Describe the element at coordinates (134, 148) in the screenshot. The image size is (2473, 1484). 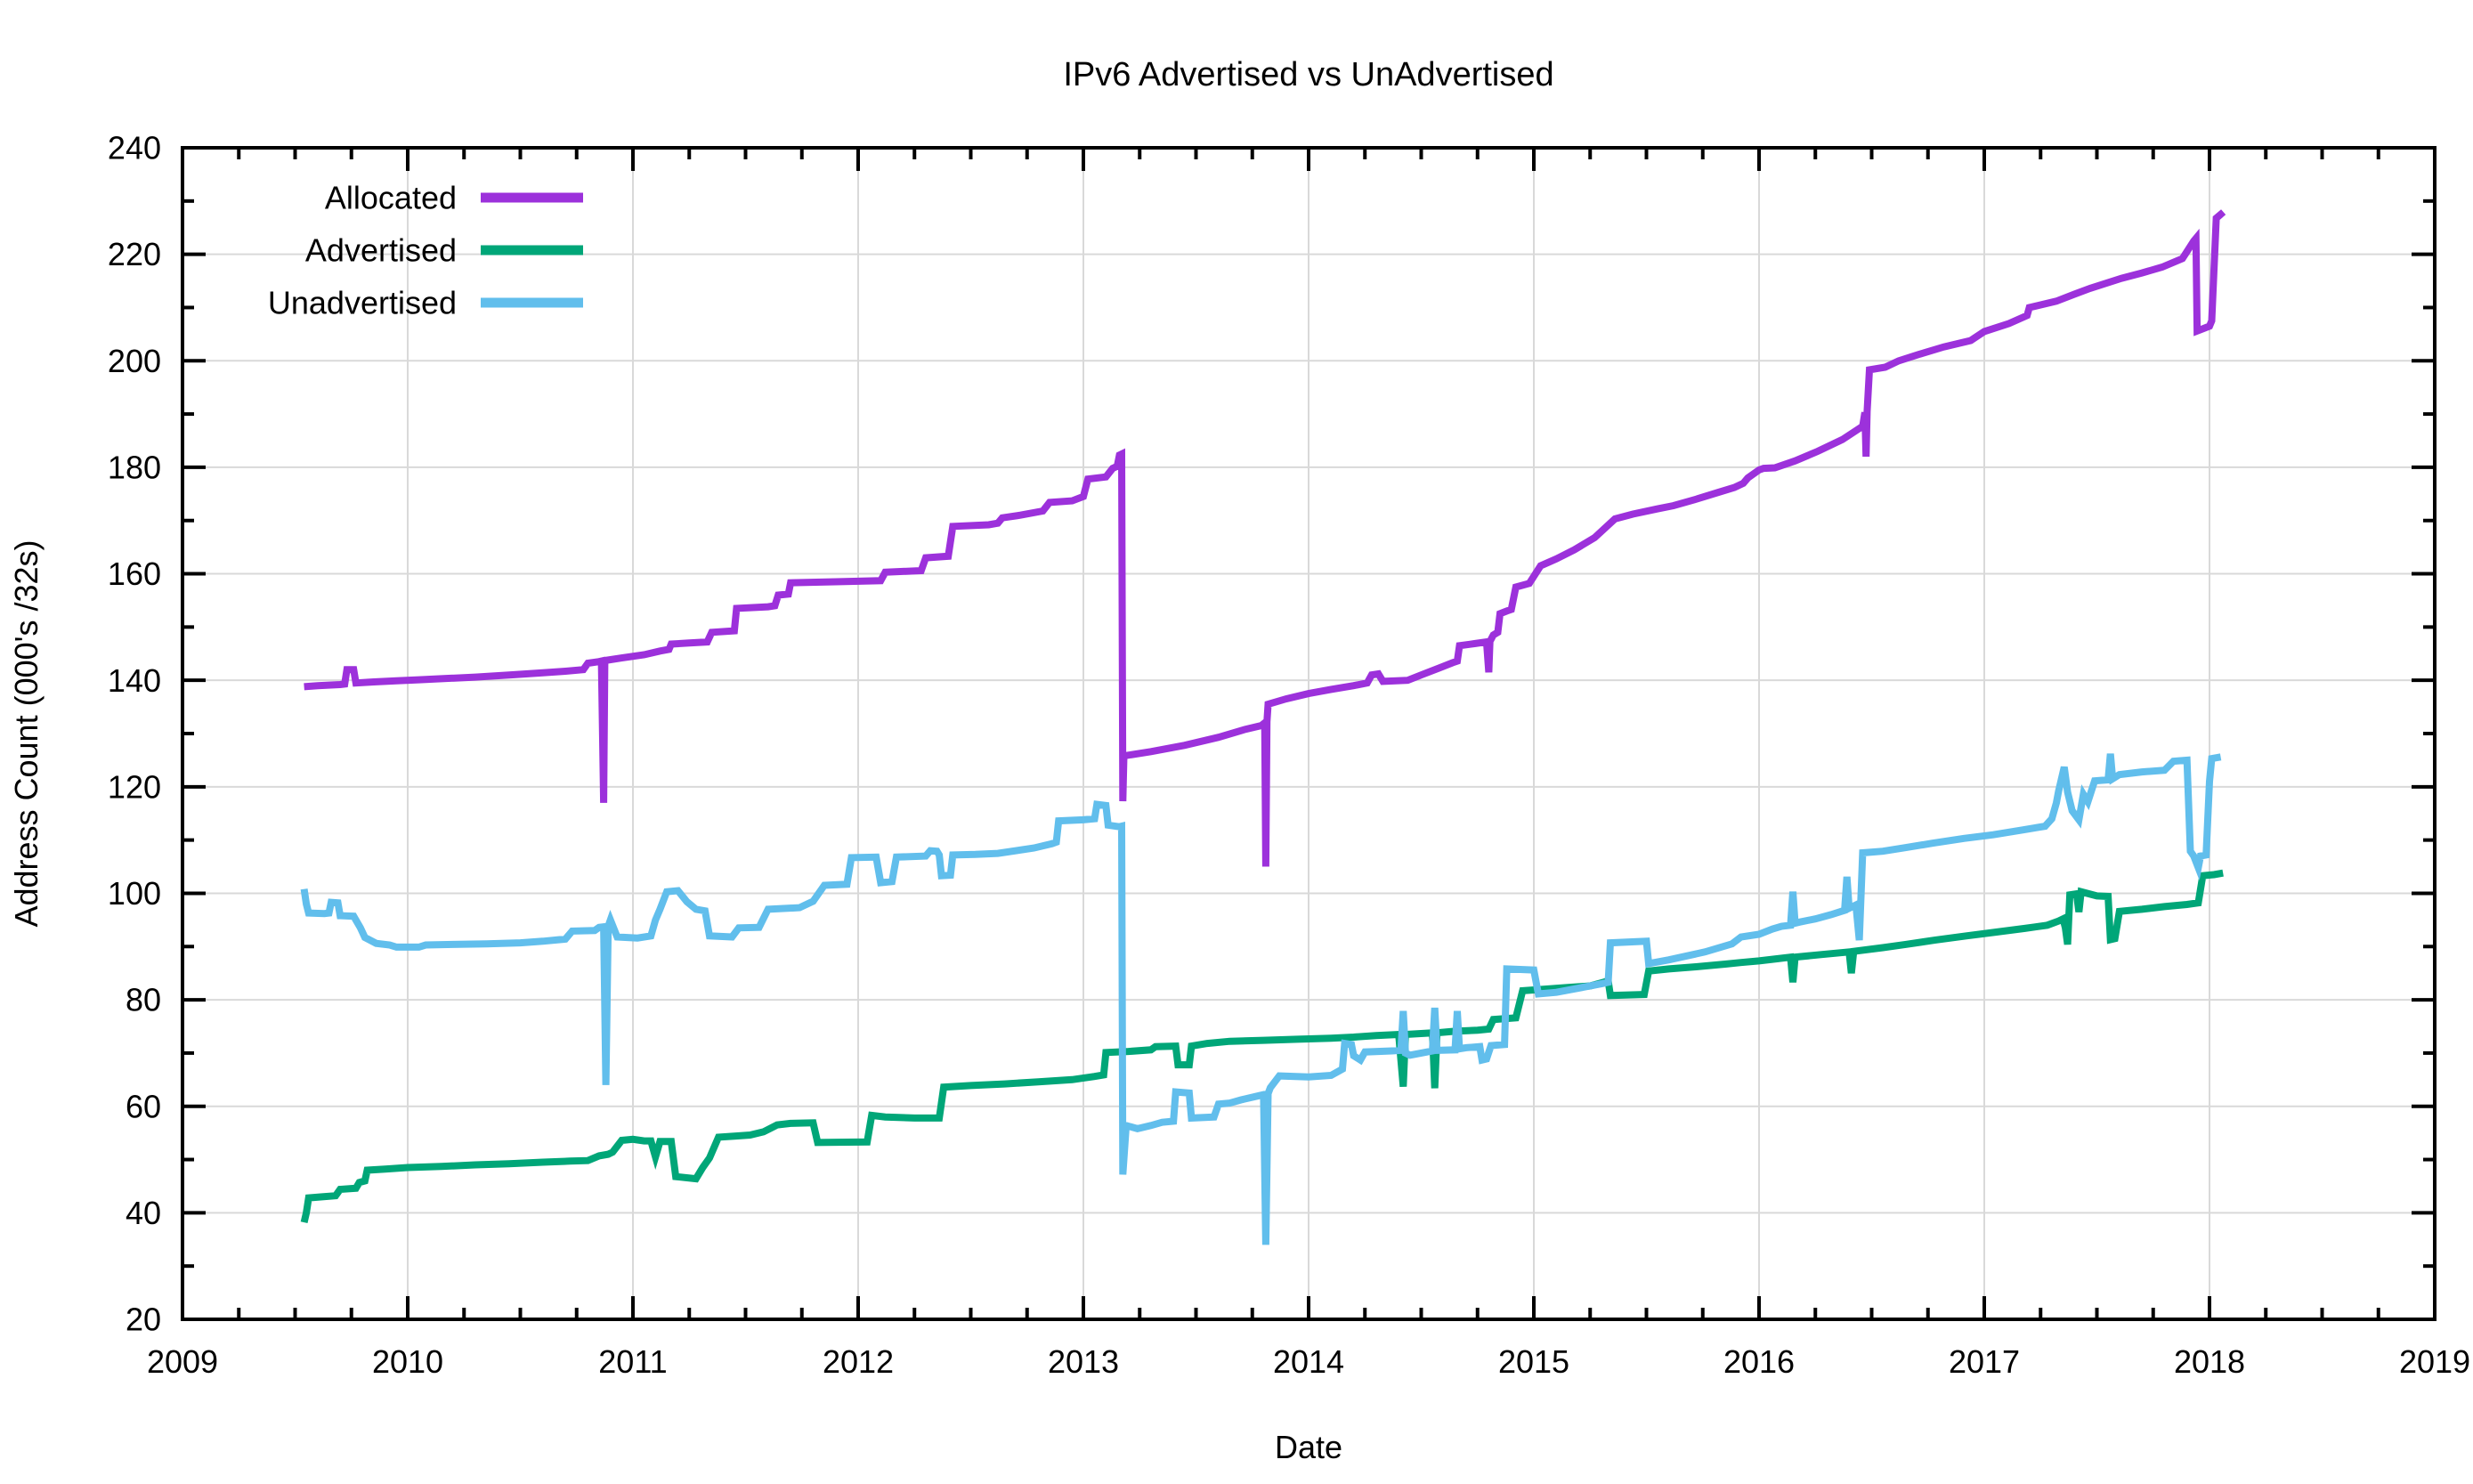
I see `y-tick-label: 240` at that location.